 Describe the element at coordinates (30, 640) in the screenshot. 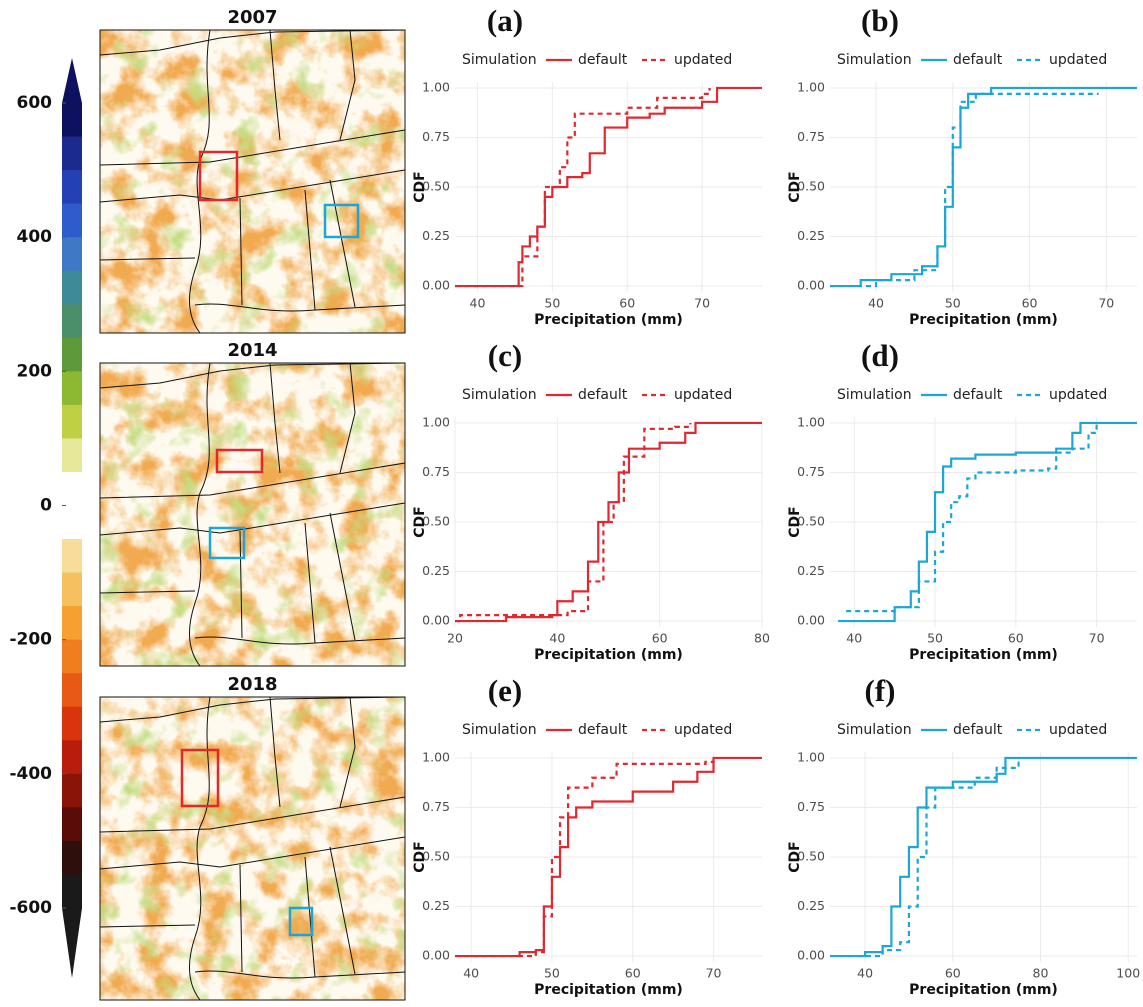

I see `colorbar-label: -200` at that location.